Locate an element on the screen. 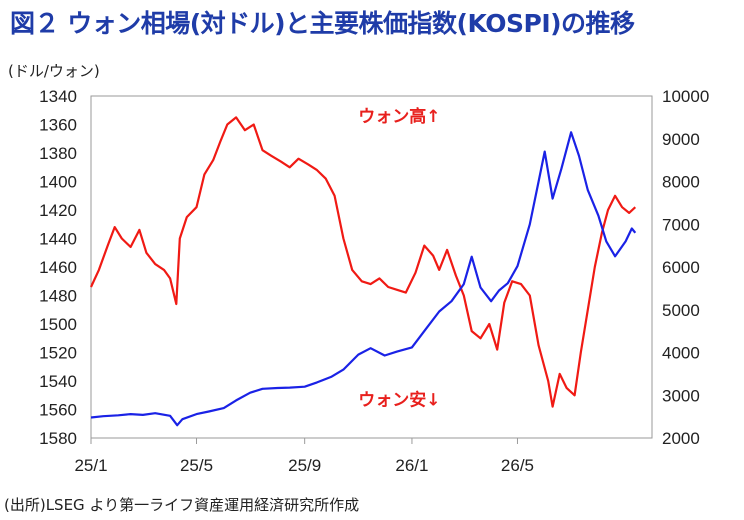  right-axis-tick-label: 3000 is located at coordinates (681, 395).